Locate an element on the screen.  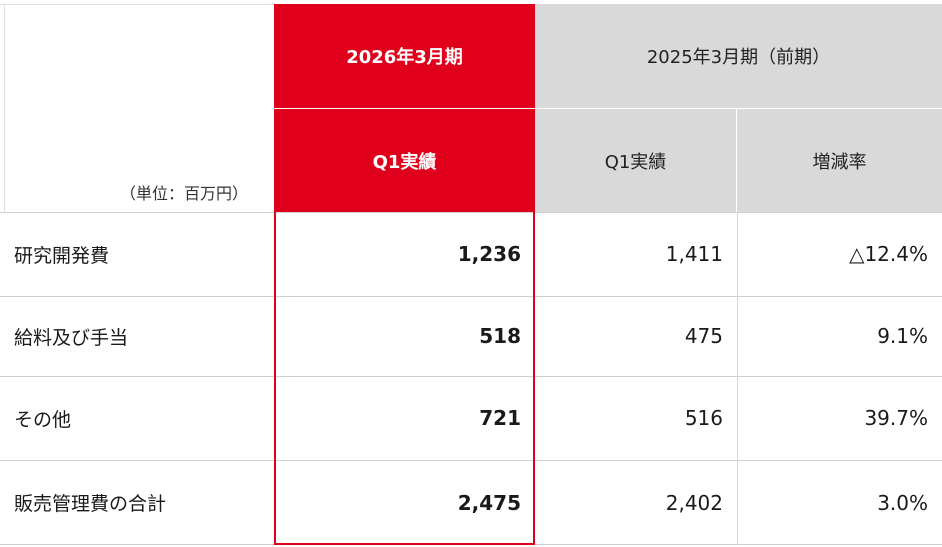
row-change-total: 3.0% is located at coordinates (902, 502).